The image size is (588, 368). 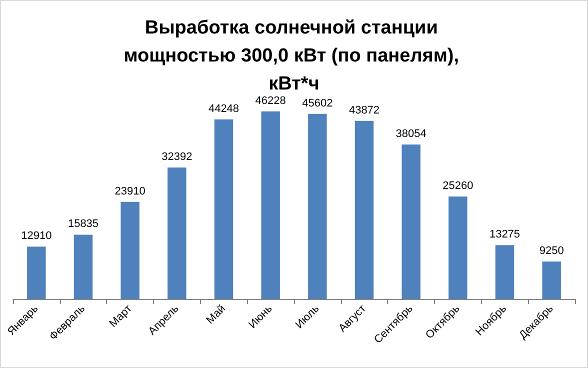 I want to click on data-label: 15835, so click(x=83, y=224).